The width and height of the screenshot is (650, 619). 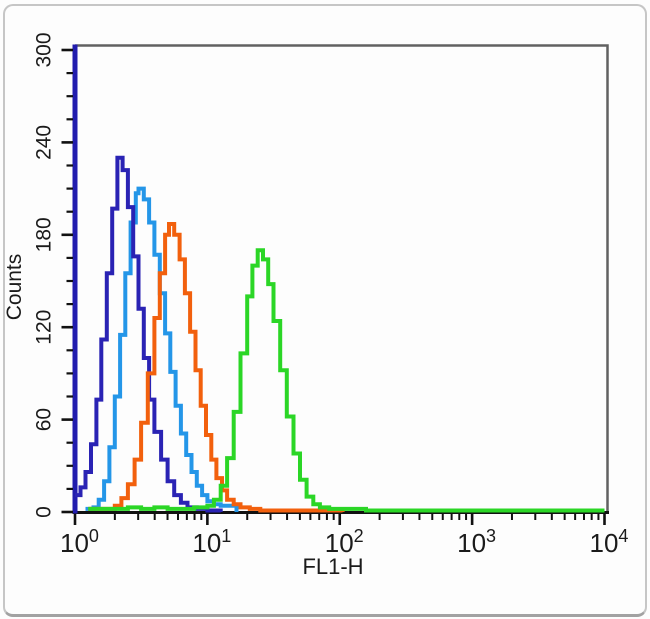 I want to click on x-tick-label: 10⁰, so click(x=79, y=542).